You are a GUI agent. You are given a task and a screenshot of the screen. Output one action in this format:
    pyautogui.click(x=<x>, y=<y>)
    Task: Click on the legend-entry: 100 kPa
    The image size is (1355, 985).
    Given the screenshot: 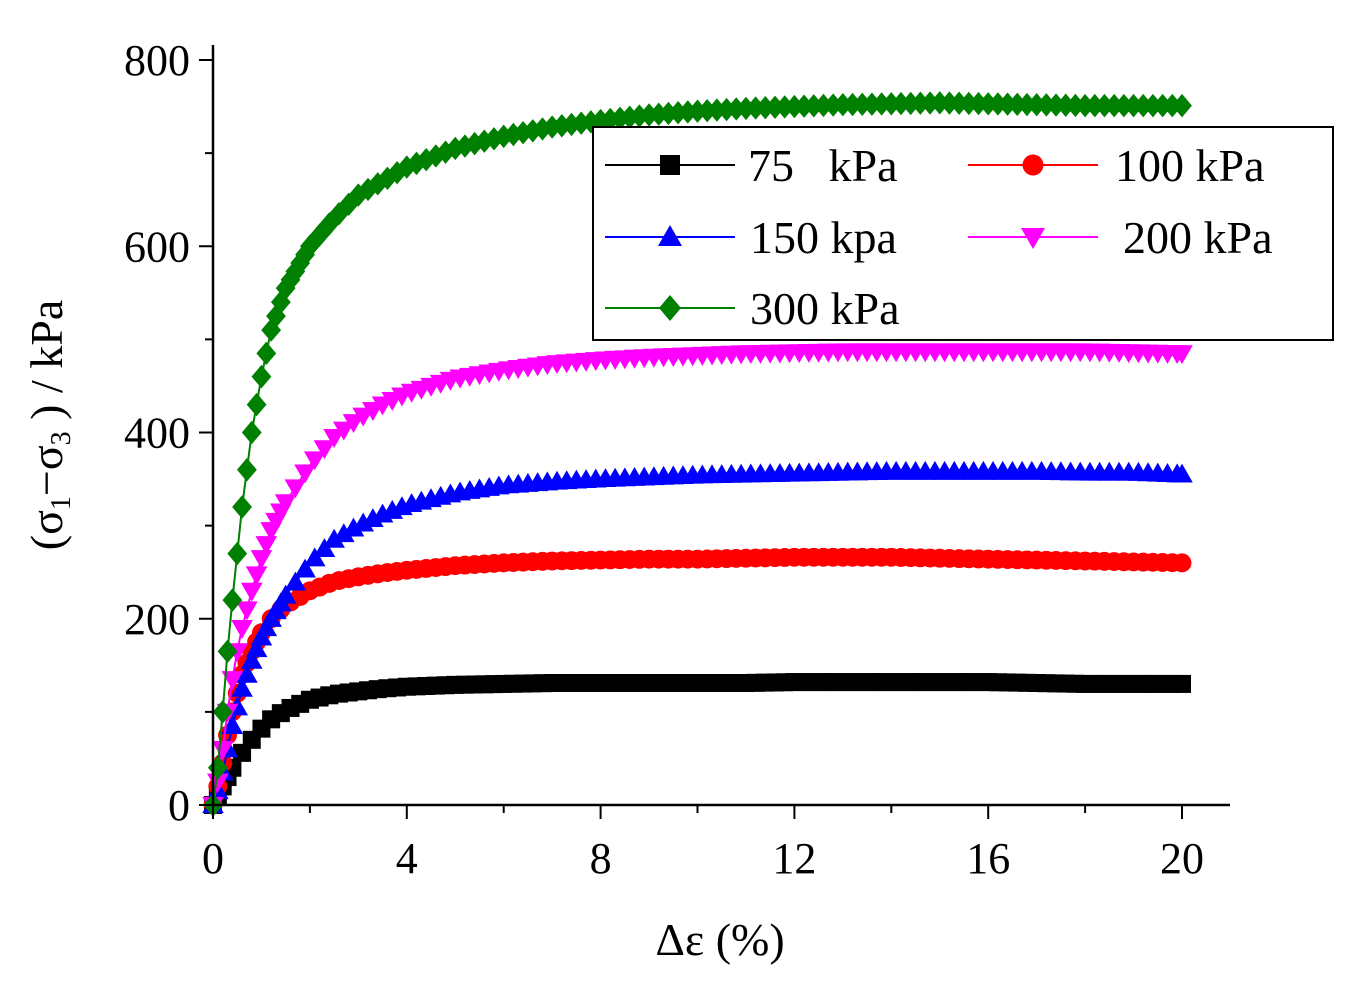 What is the action you would take?
    pyautogui.click(x=1116, y=165)
    